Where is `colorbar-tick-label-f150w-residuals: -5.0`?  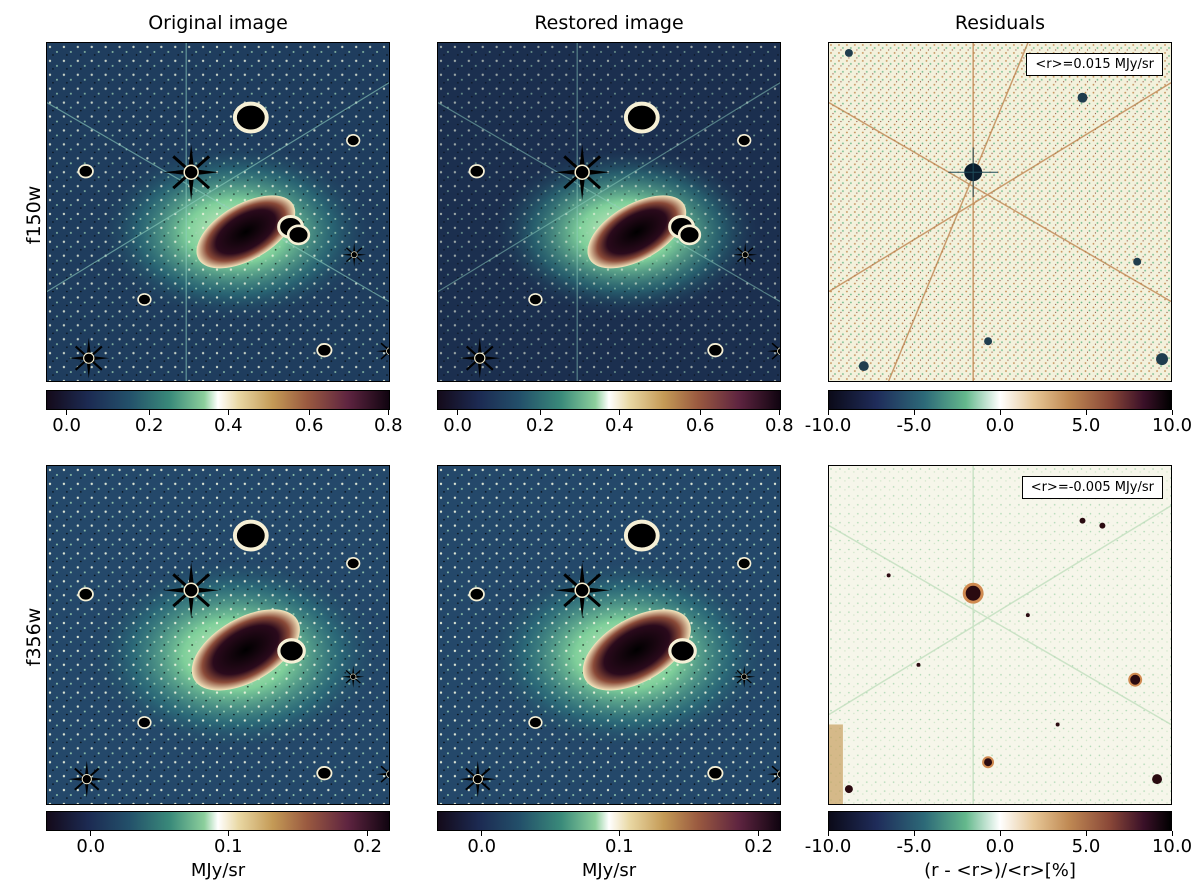
colorbar-tick-label-f150w-residuals: -5.0 is located at coordinates (914, 425).